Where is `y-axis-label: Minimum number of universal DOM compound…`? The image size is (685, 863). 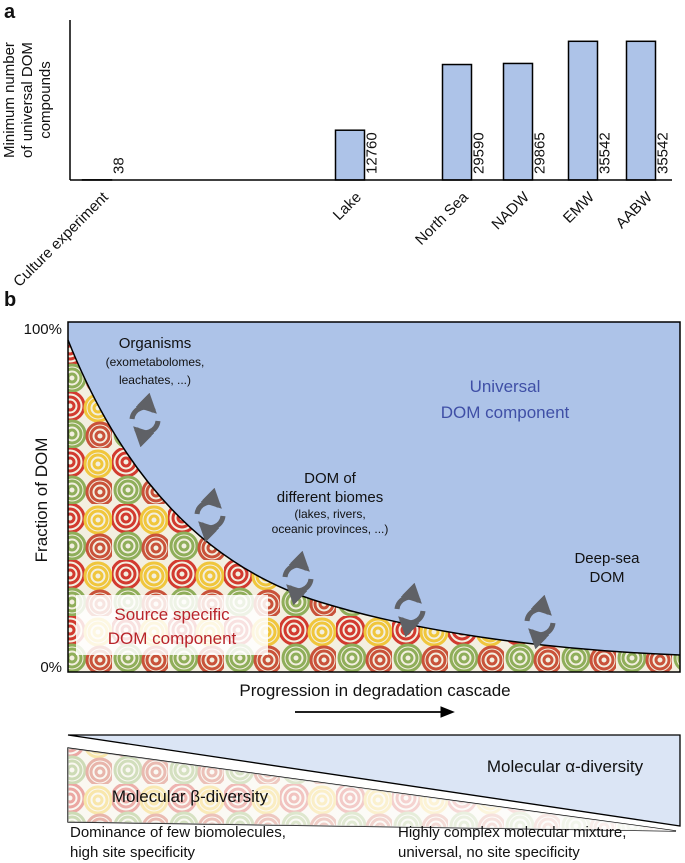 y-axis-label: Minimum number of universal DOM compound… is located at coordinates (27, 100).